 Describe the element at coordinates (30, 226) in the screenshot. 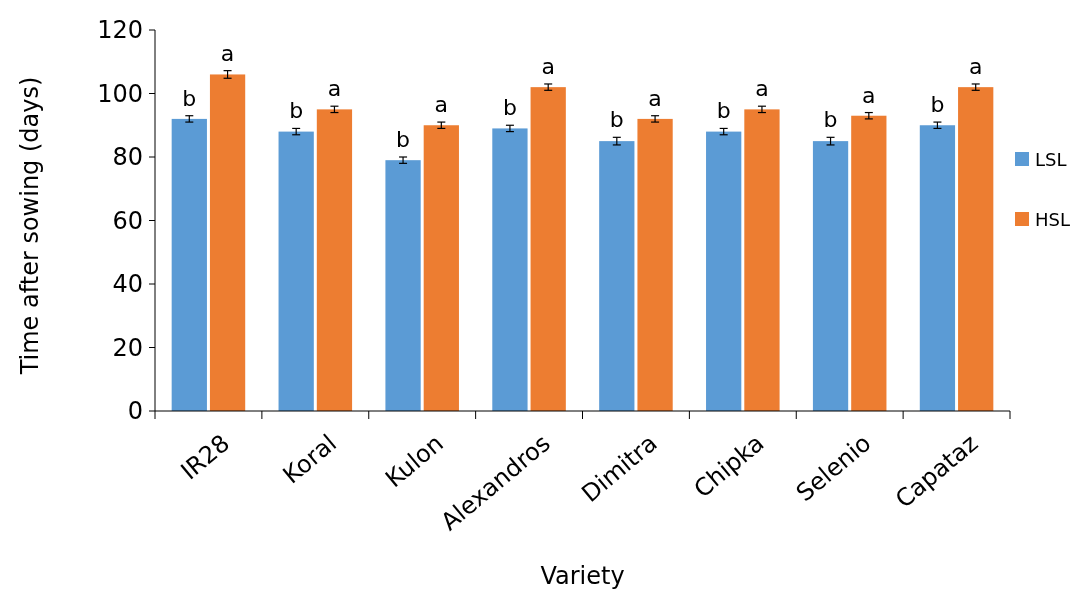

I see `y-axis-title: Time after sowing (days)` at that location.